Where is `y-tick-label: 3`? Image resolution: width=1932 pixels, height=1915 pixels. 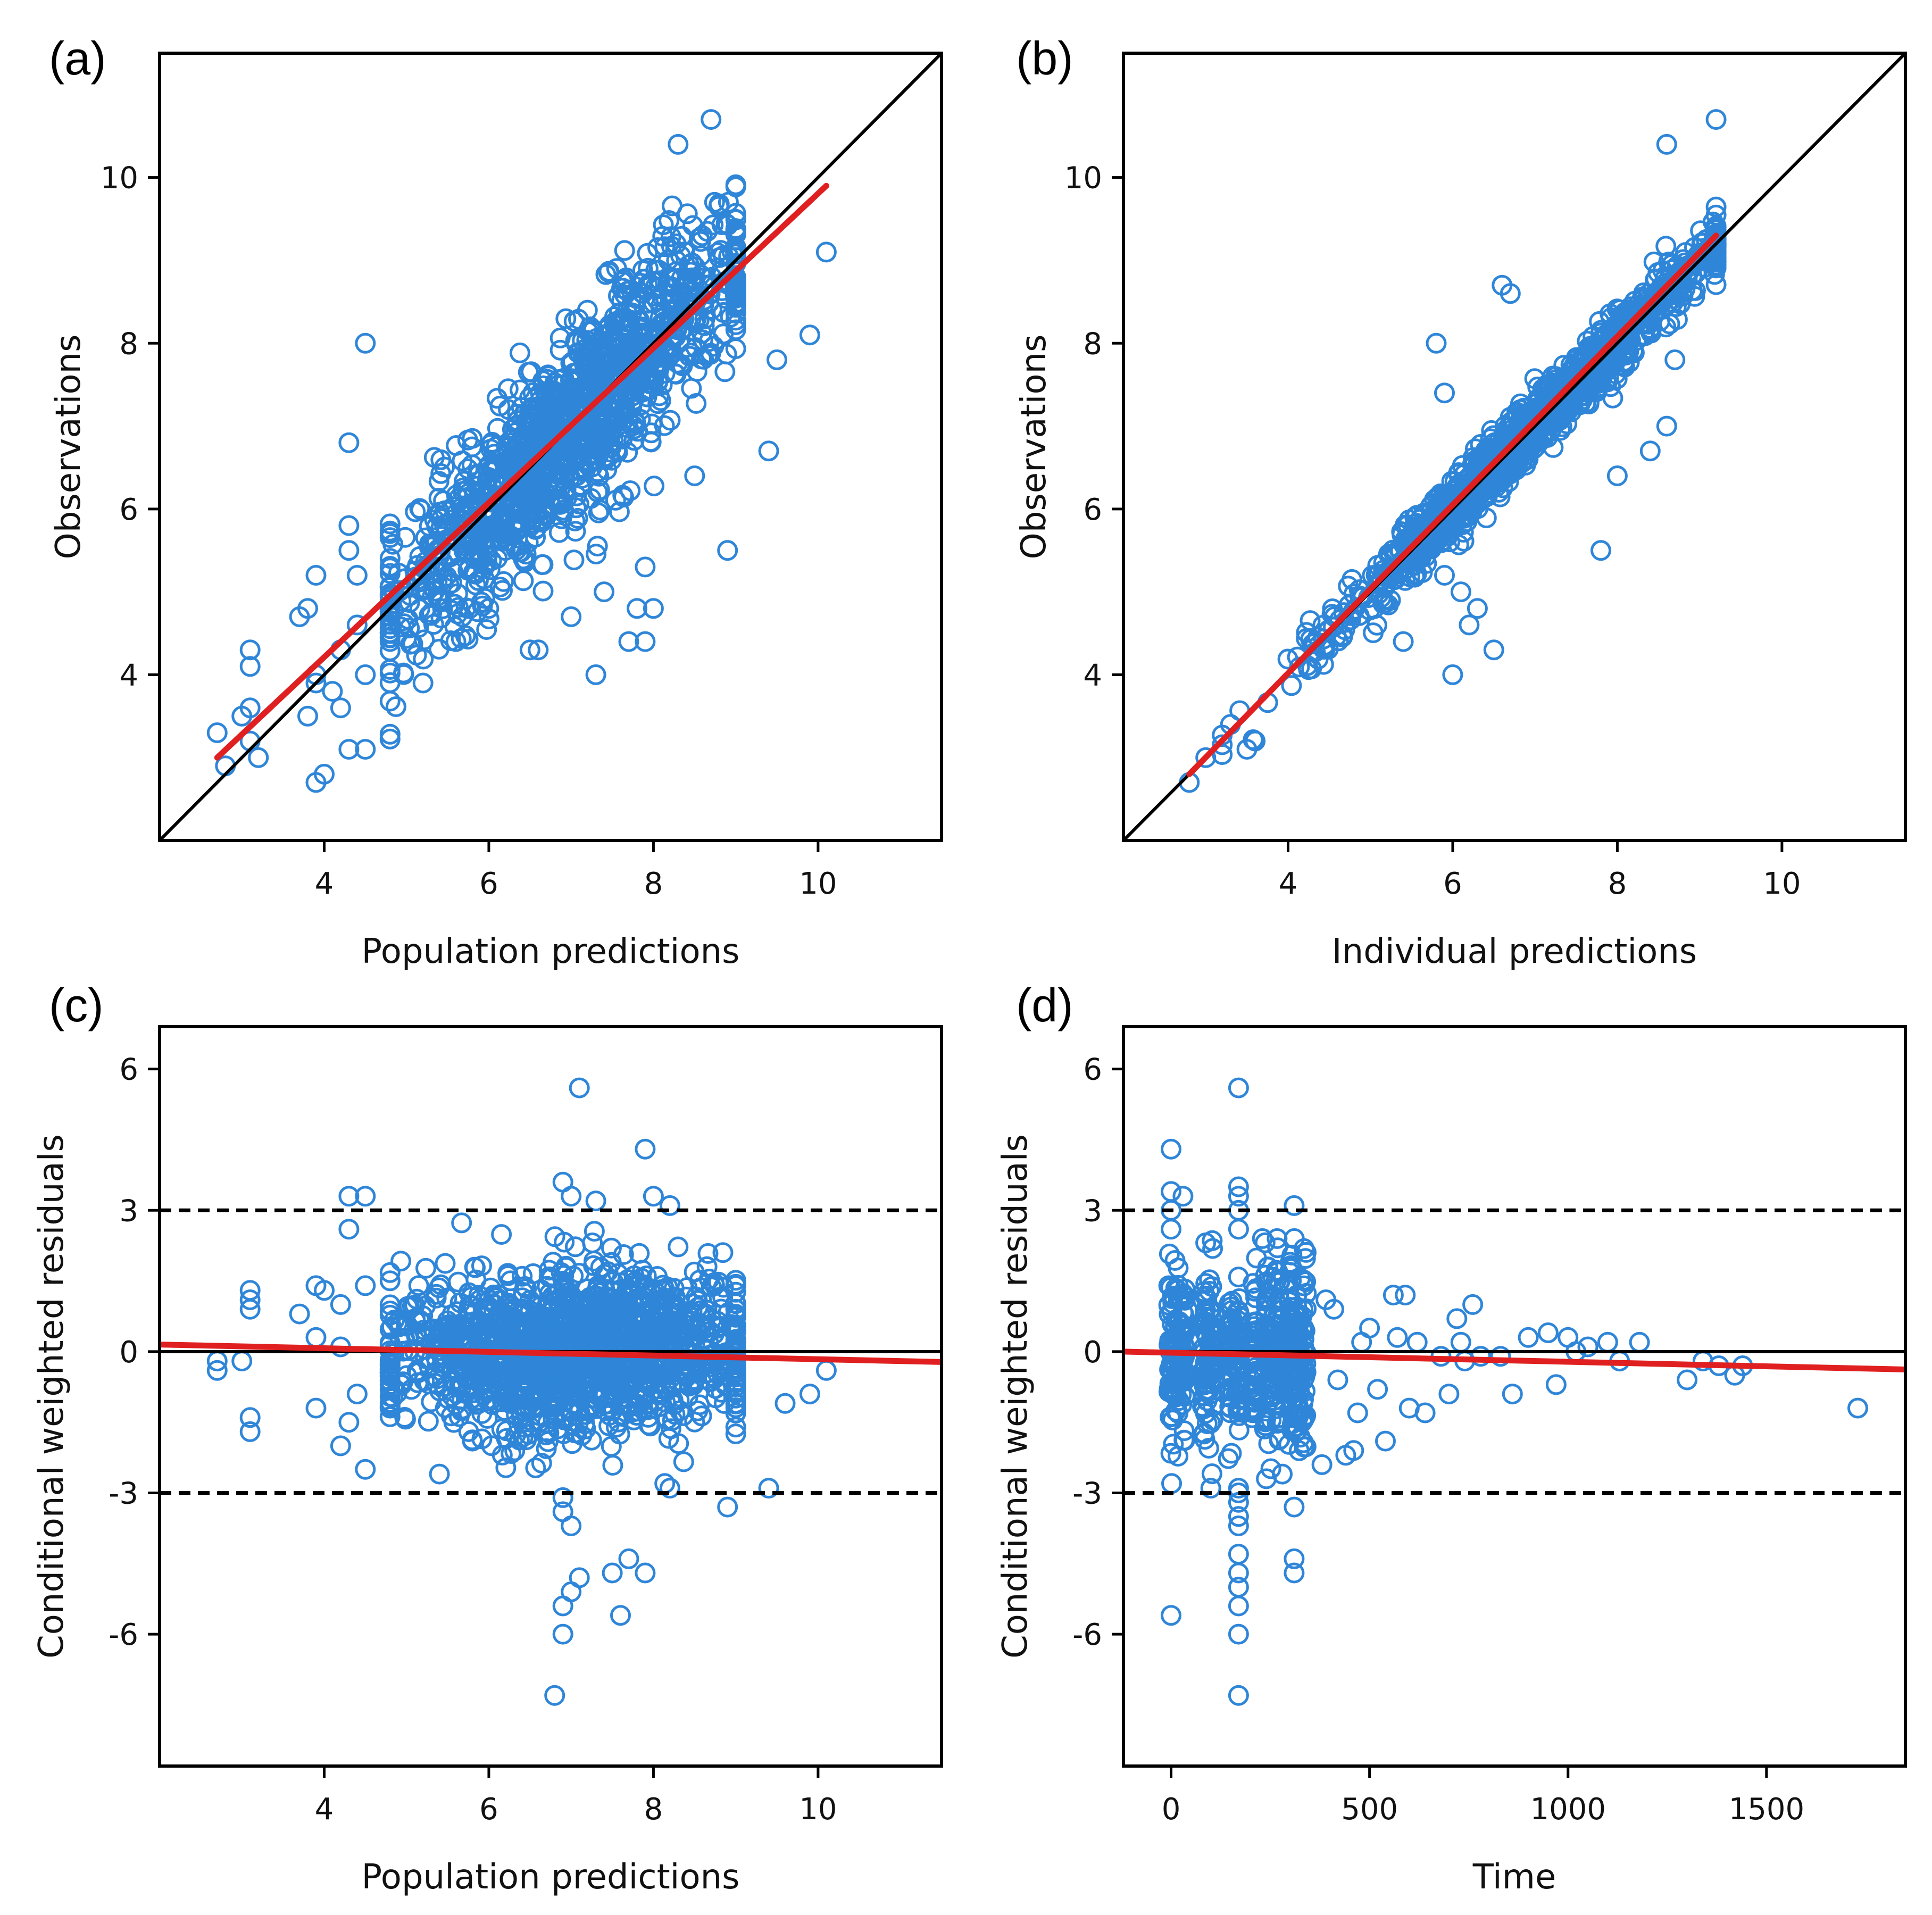
y-tick-label: 3 is located at coordinates (128, 1211).